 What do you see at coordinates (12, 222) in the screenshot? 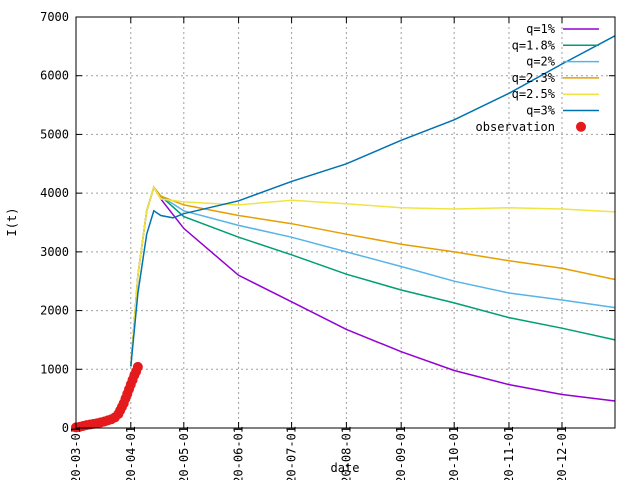
I see `y-axis-label: I(t)` at bounding box center [12, 222].